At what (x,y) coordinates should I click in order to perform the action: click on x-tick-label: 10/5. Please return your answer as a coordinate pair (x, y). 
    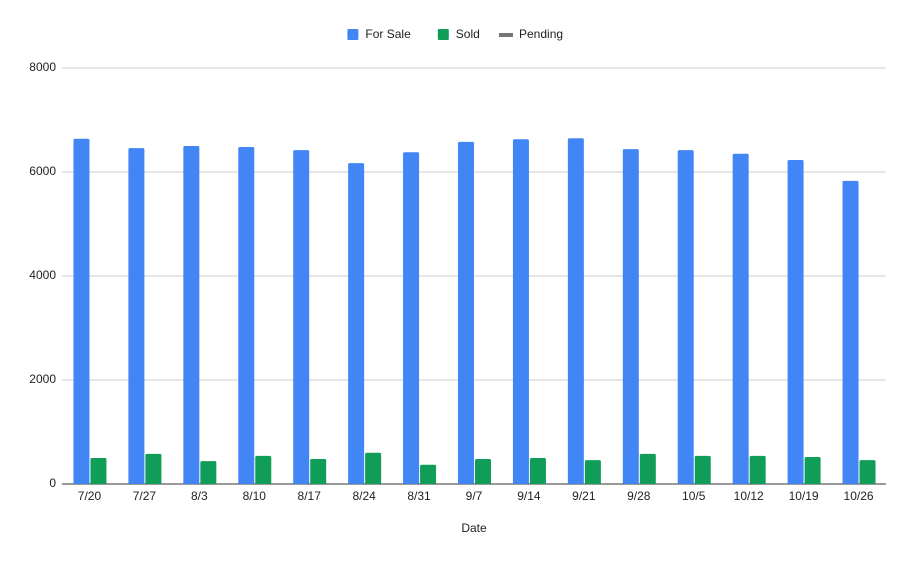
    Looking at the image, I should click on (694, 496).